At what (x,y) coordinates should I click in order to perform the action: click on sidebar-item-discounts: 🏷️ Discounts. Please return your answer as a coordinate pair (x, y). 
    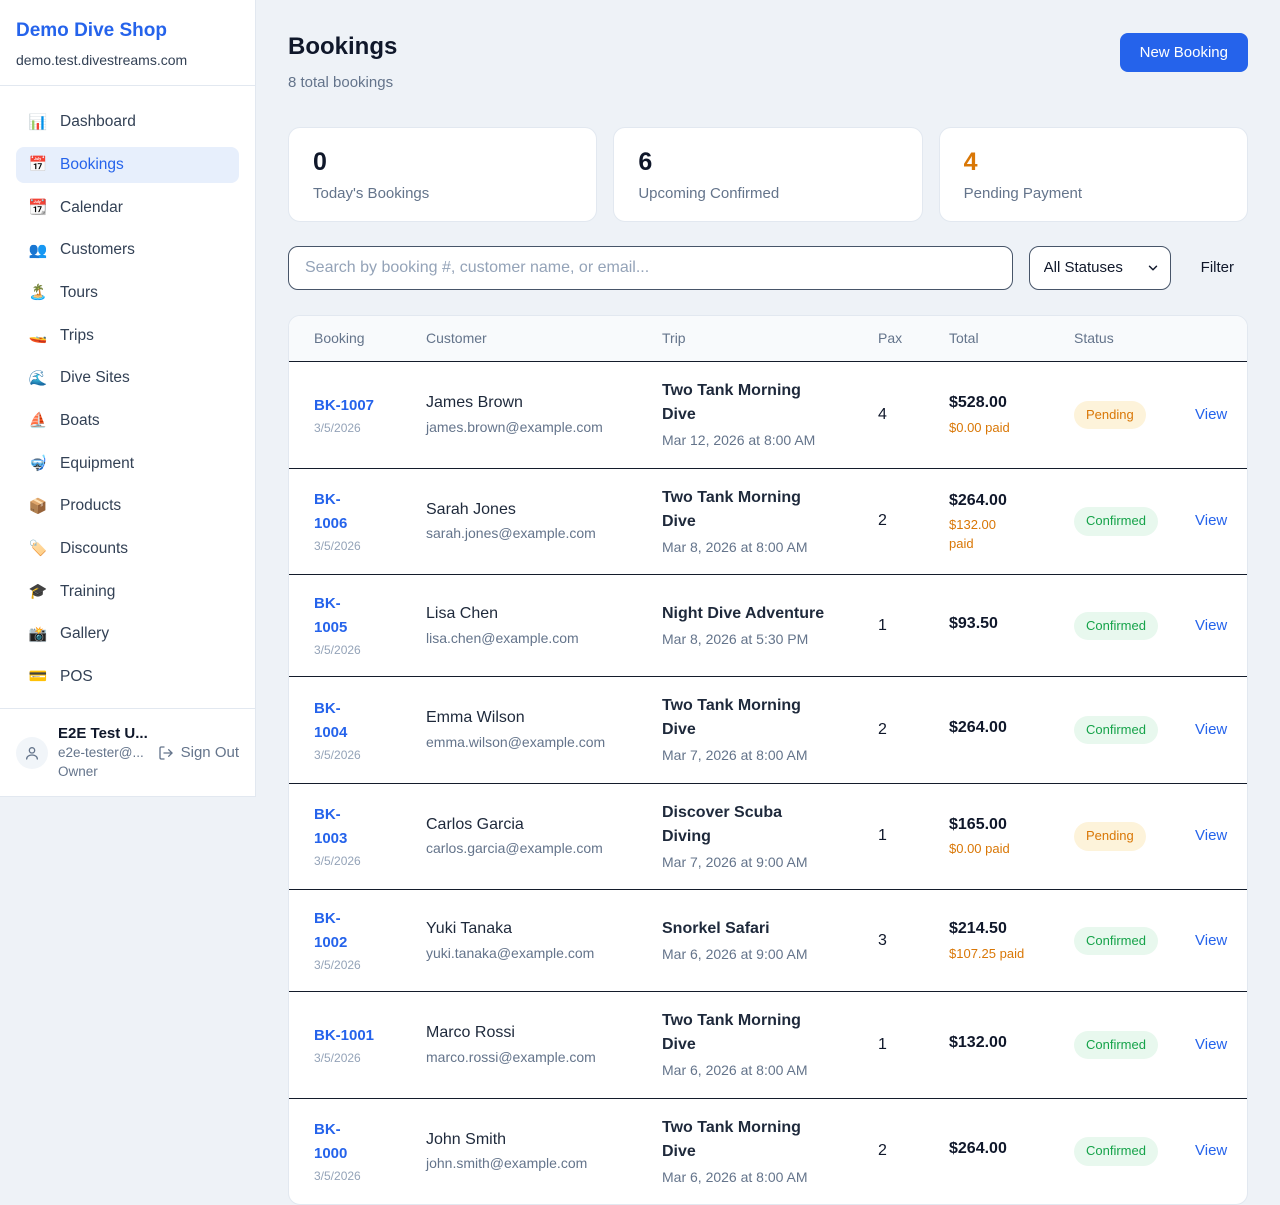
    Looking at the image, I should click on (127, 549).